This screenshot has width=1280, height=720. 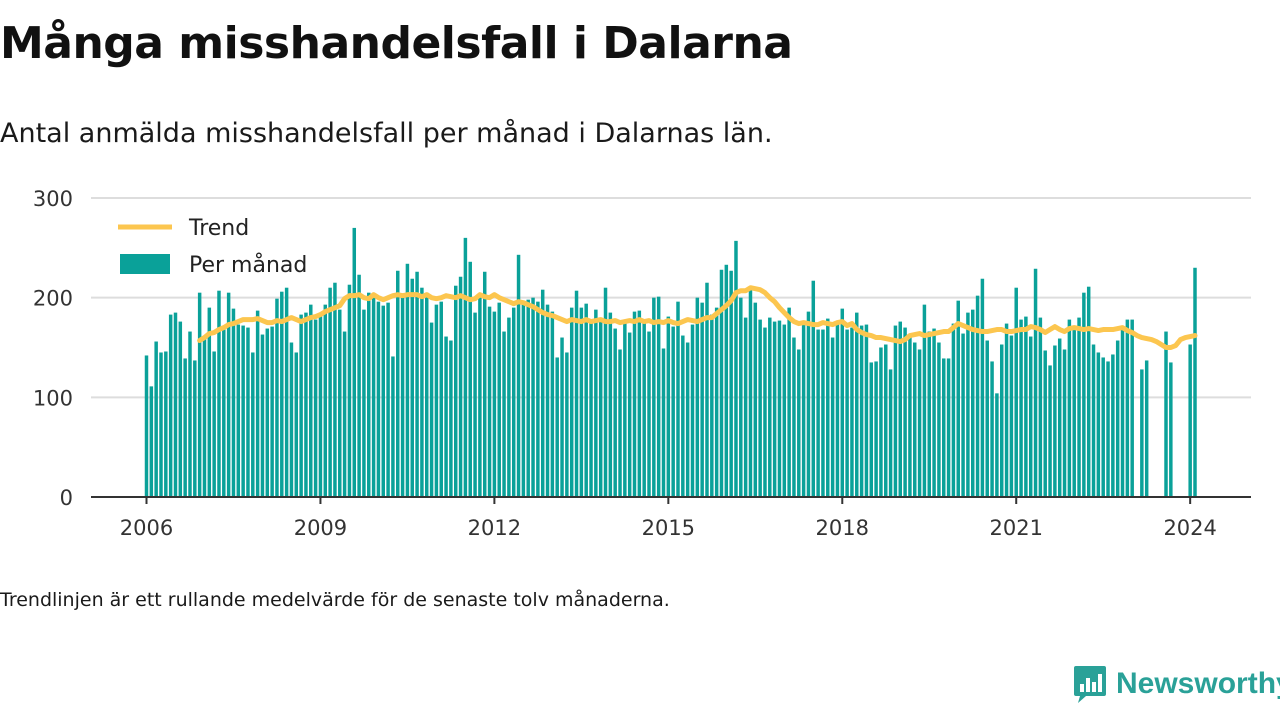 What do you see at coordinates (668, 528) in the screenshot?
I see `x-tick-label: 2015` at bounding box center [668, 528].